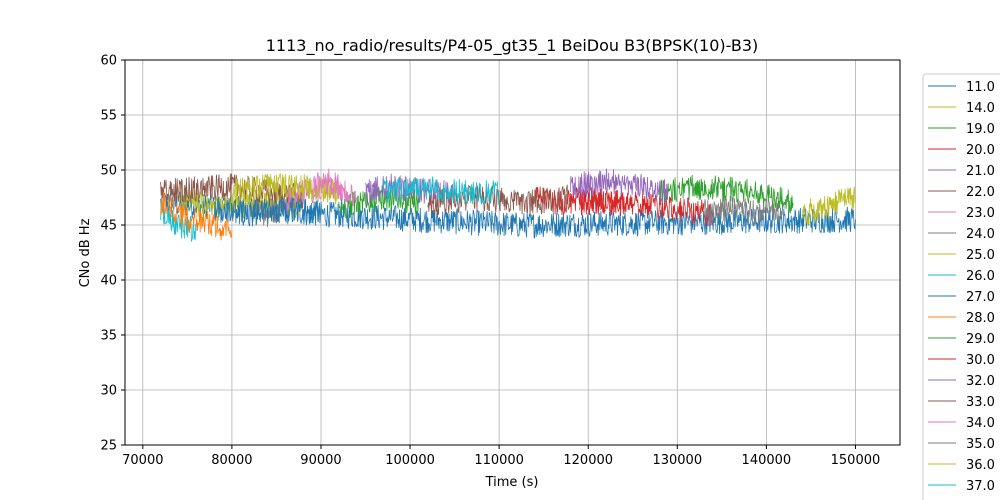 The image size is (1000, 500). I want to click on y-tick-label: 60, so click(108, 61).